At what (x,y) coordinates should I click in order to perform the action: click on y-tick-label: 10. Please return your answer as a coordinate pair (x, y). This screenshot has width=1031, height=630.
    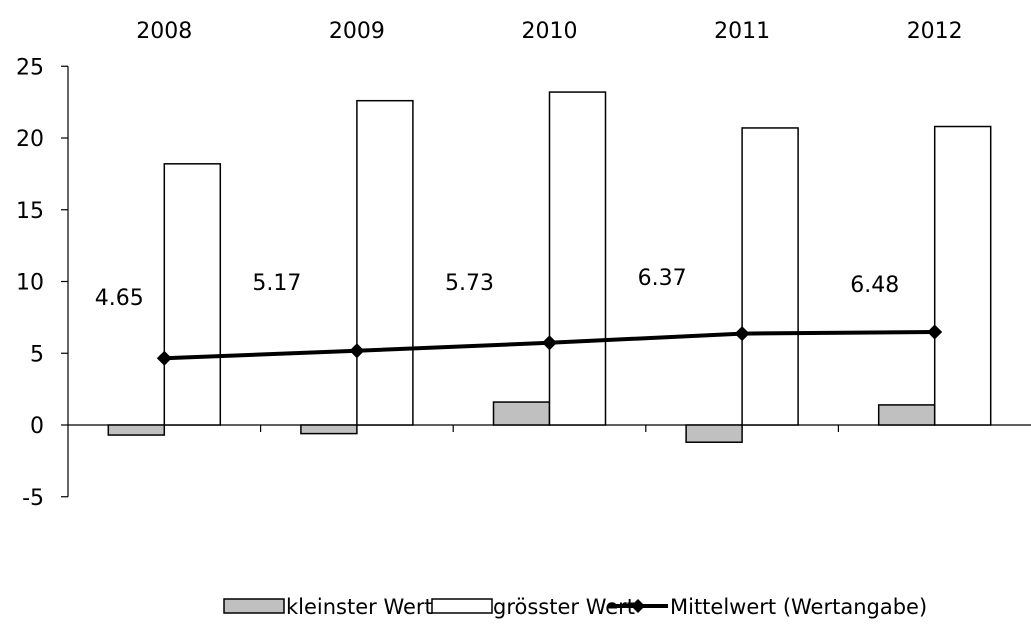
    Looking at the image, I should click on (30, 283).